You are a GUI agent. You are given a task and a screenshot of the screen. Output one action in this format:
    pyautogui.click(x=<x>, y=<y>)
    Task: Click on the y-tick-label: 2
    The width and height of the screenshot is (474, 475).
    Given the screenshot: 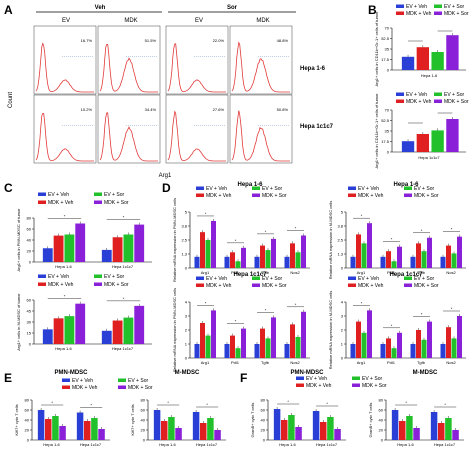 What is the action you would take?
    pyautogui.click(x=186, y=330)
    